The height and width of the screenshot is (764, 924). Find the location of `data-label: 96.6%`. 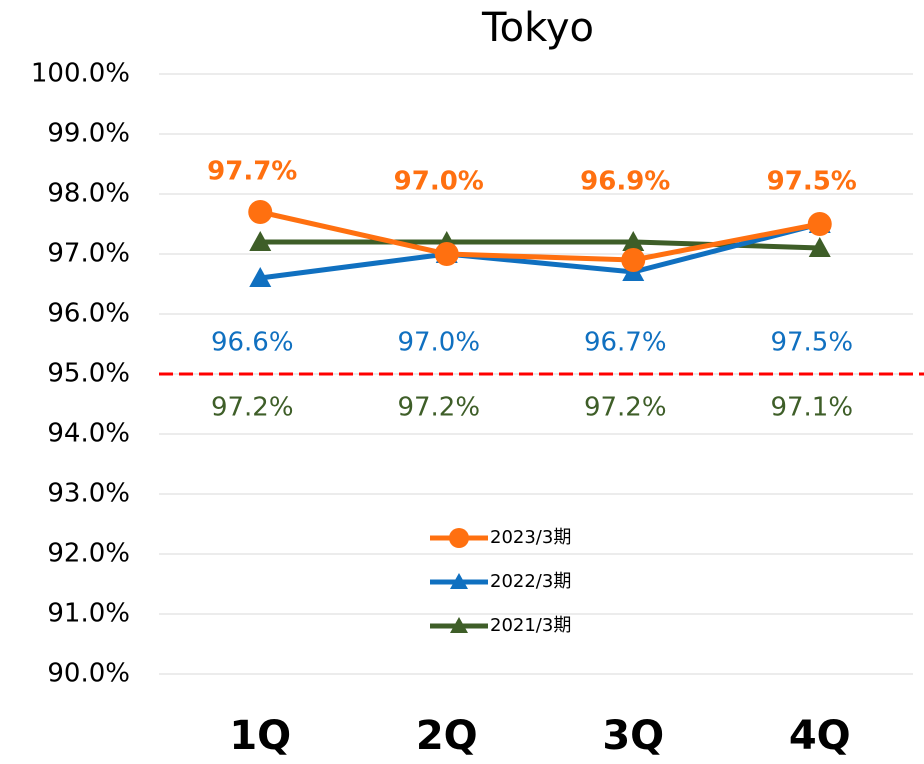

data-label: 96.6% is located at coordinates (252, 343).